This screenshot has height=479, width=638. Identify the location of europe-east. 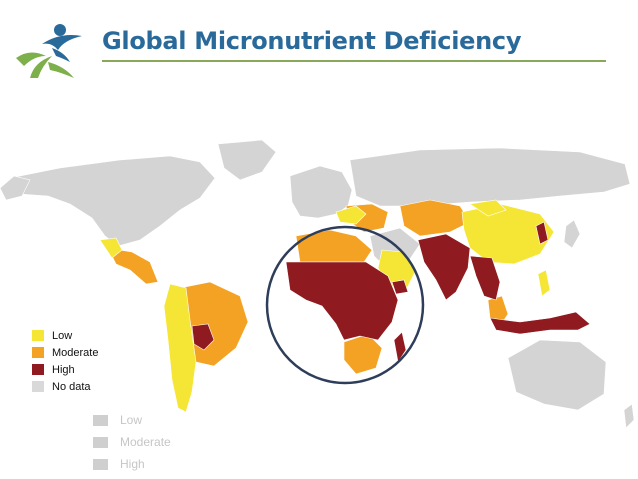
(351, 215).